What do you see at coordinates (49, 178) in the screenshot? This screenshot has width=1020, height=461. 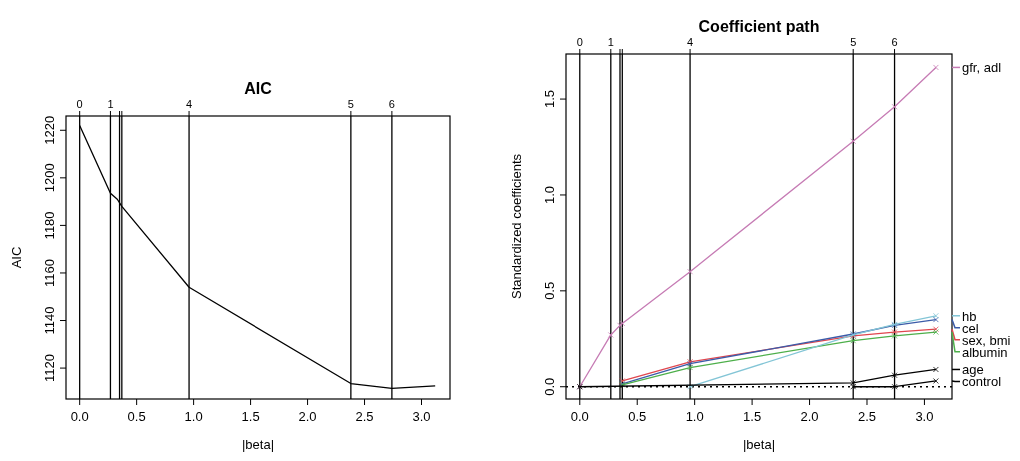 I see `y-tick-label: 1200` at bounding box center [49, 178].